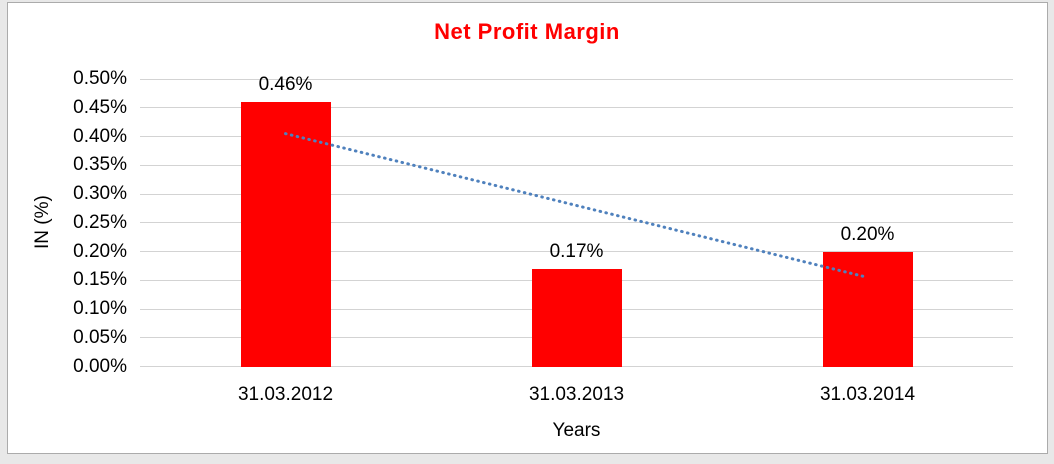 This screenshot has width=1054, height=464. What do you see at coordinates (576, 394) in the screenshot?
I see `x-axis-tick-label: 31.03.2013` at bounding box center [576, 394].